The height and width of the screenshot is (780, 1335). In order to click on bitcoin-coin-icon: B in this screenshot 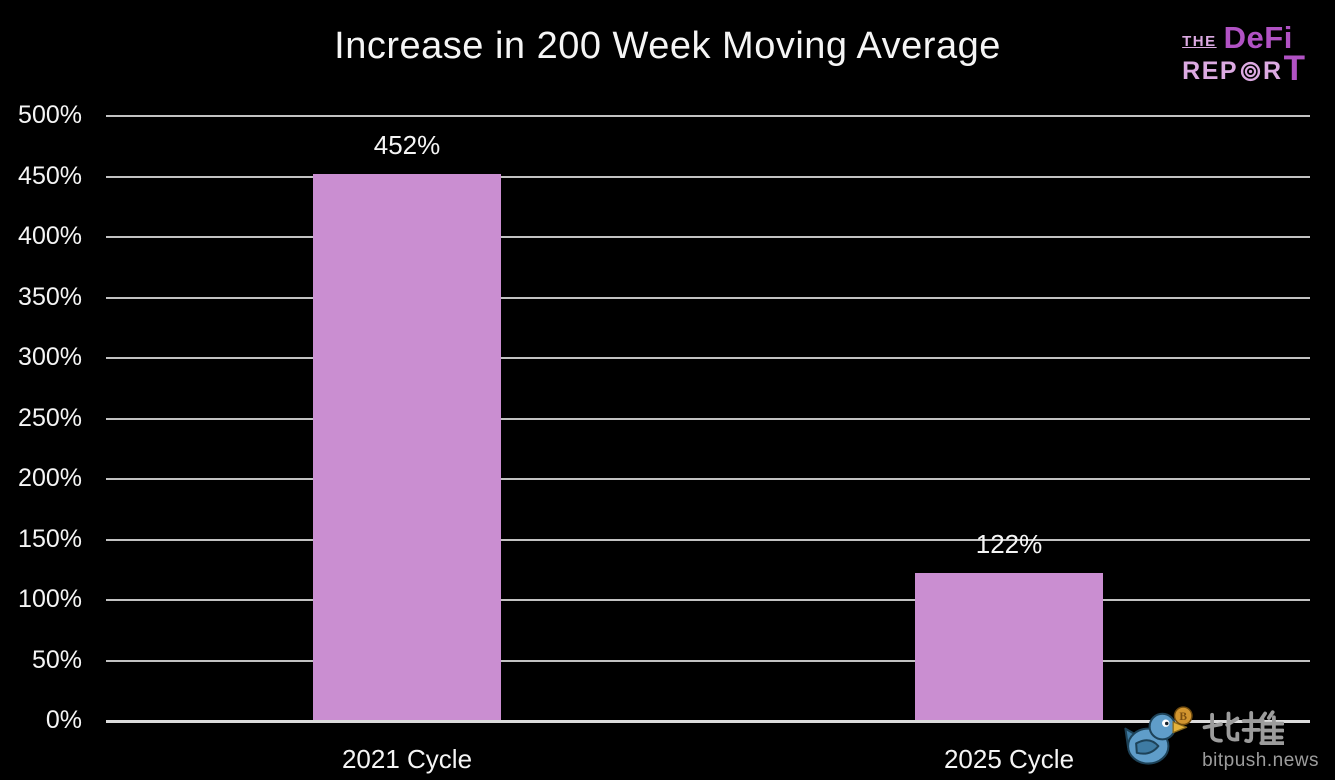, I will do `click(1183, 716)`.